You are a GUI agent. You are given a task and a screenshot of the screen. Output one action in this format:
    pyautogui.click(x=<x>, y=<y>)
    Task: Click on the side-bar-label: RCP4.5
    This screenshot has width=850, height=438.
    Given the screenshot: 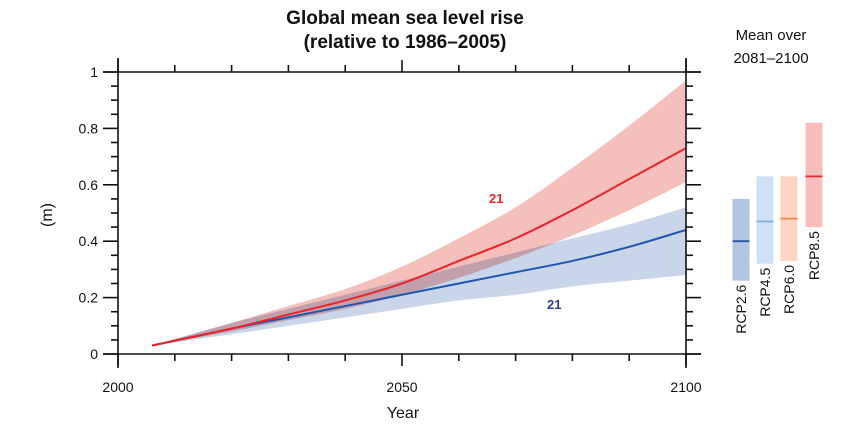 What is the action you would take?
    pyautogui.click(x=765, y=292)
    